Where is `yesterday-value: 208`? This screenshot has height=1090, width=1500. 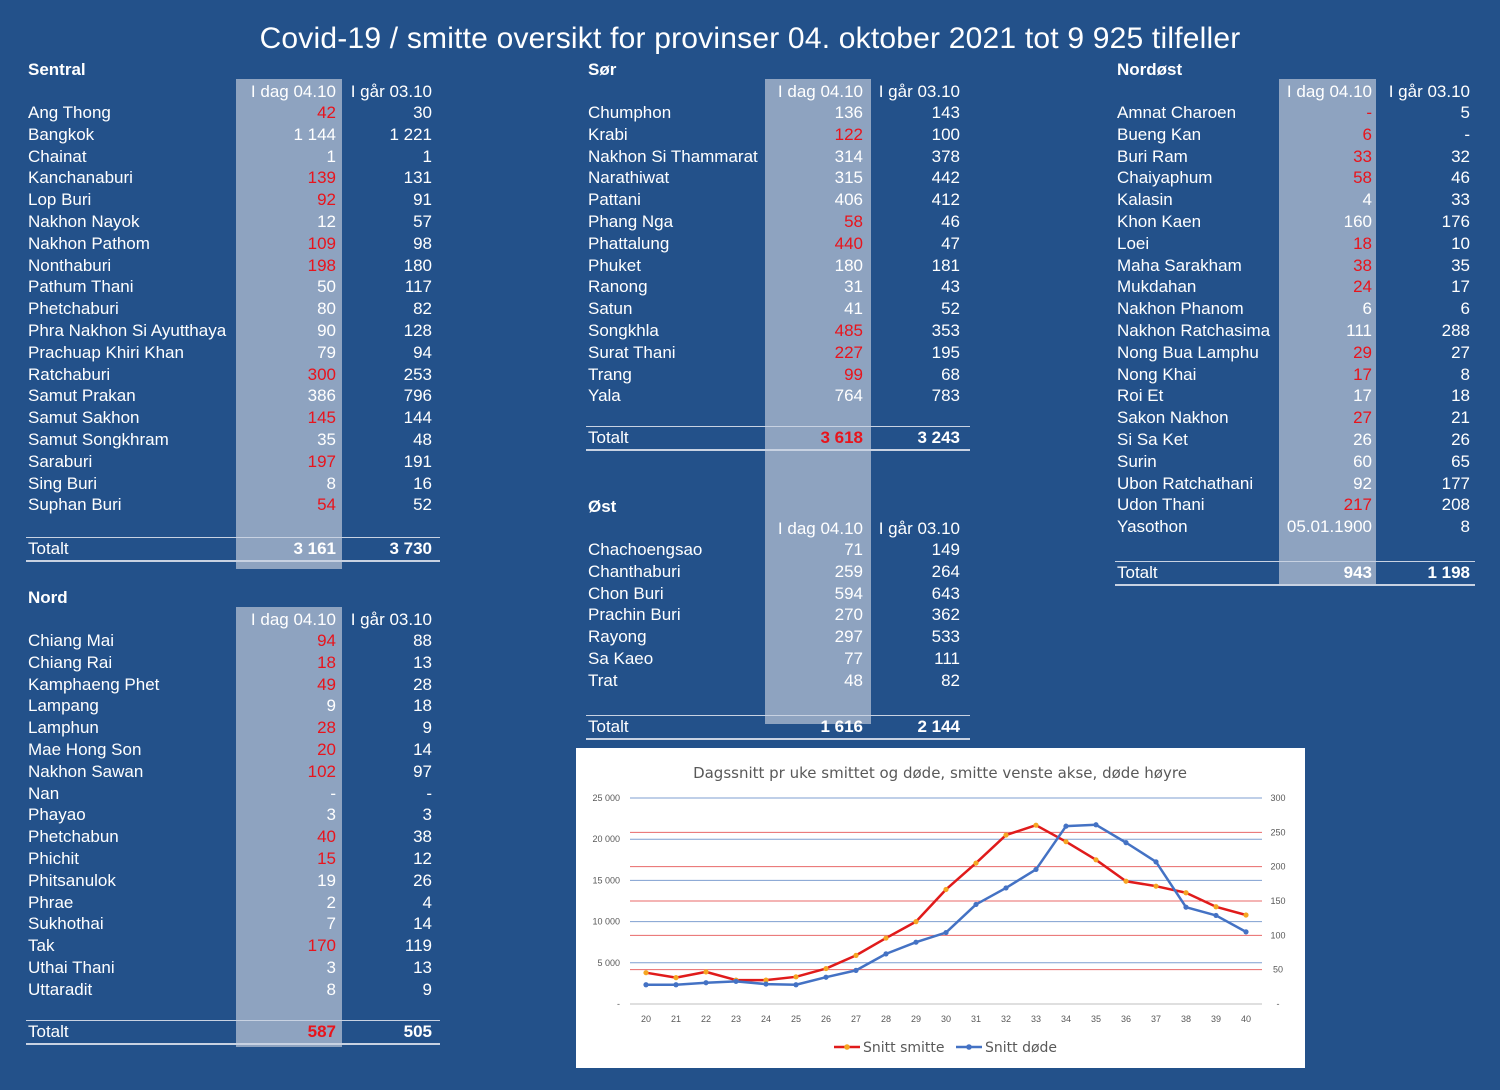 yesterday-value: 208 is located at coordinates (1455, 505).